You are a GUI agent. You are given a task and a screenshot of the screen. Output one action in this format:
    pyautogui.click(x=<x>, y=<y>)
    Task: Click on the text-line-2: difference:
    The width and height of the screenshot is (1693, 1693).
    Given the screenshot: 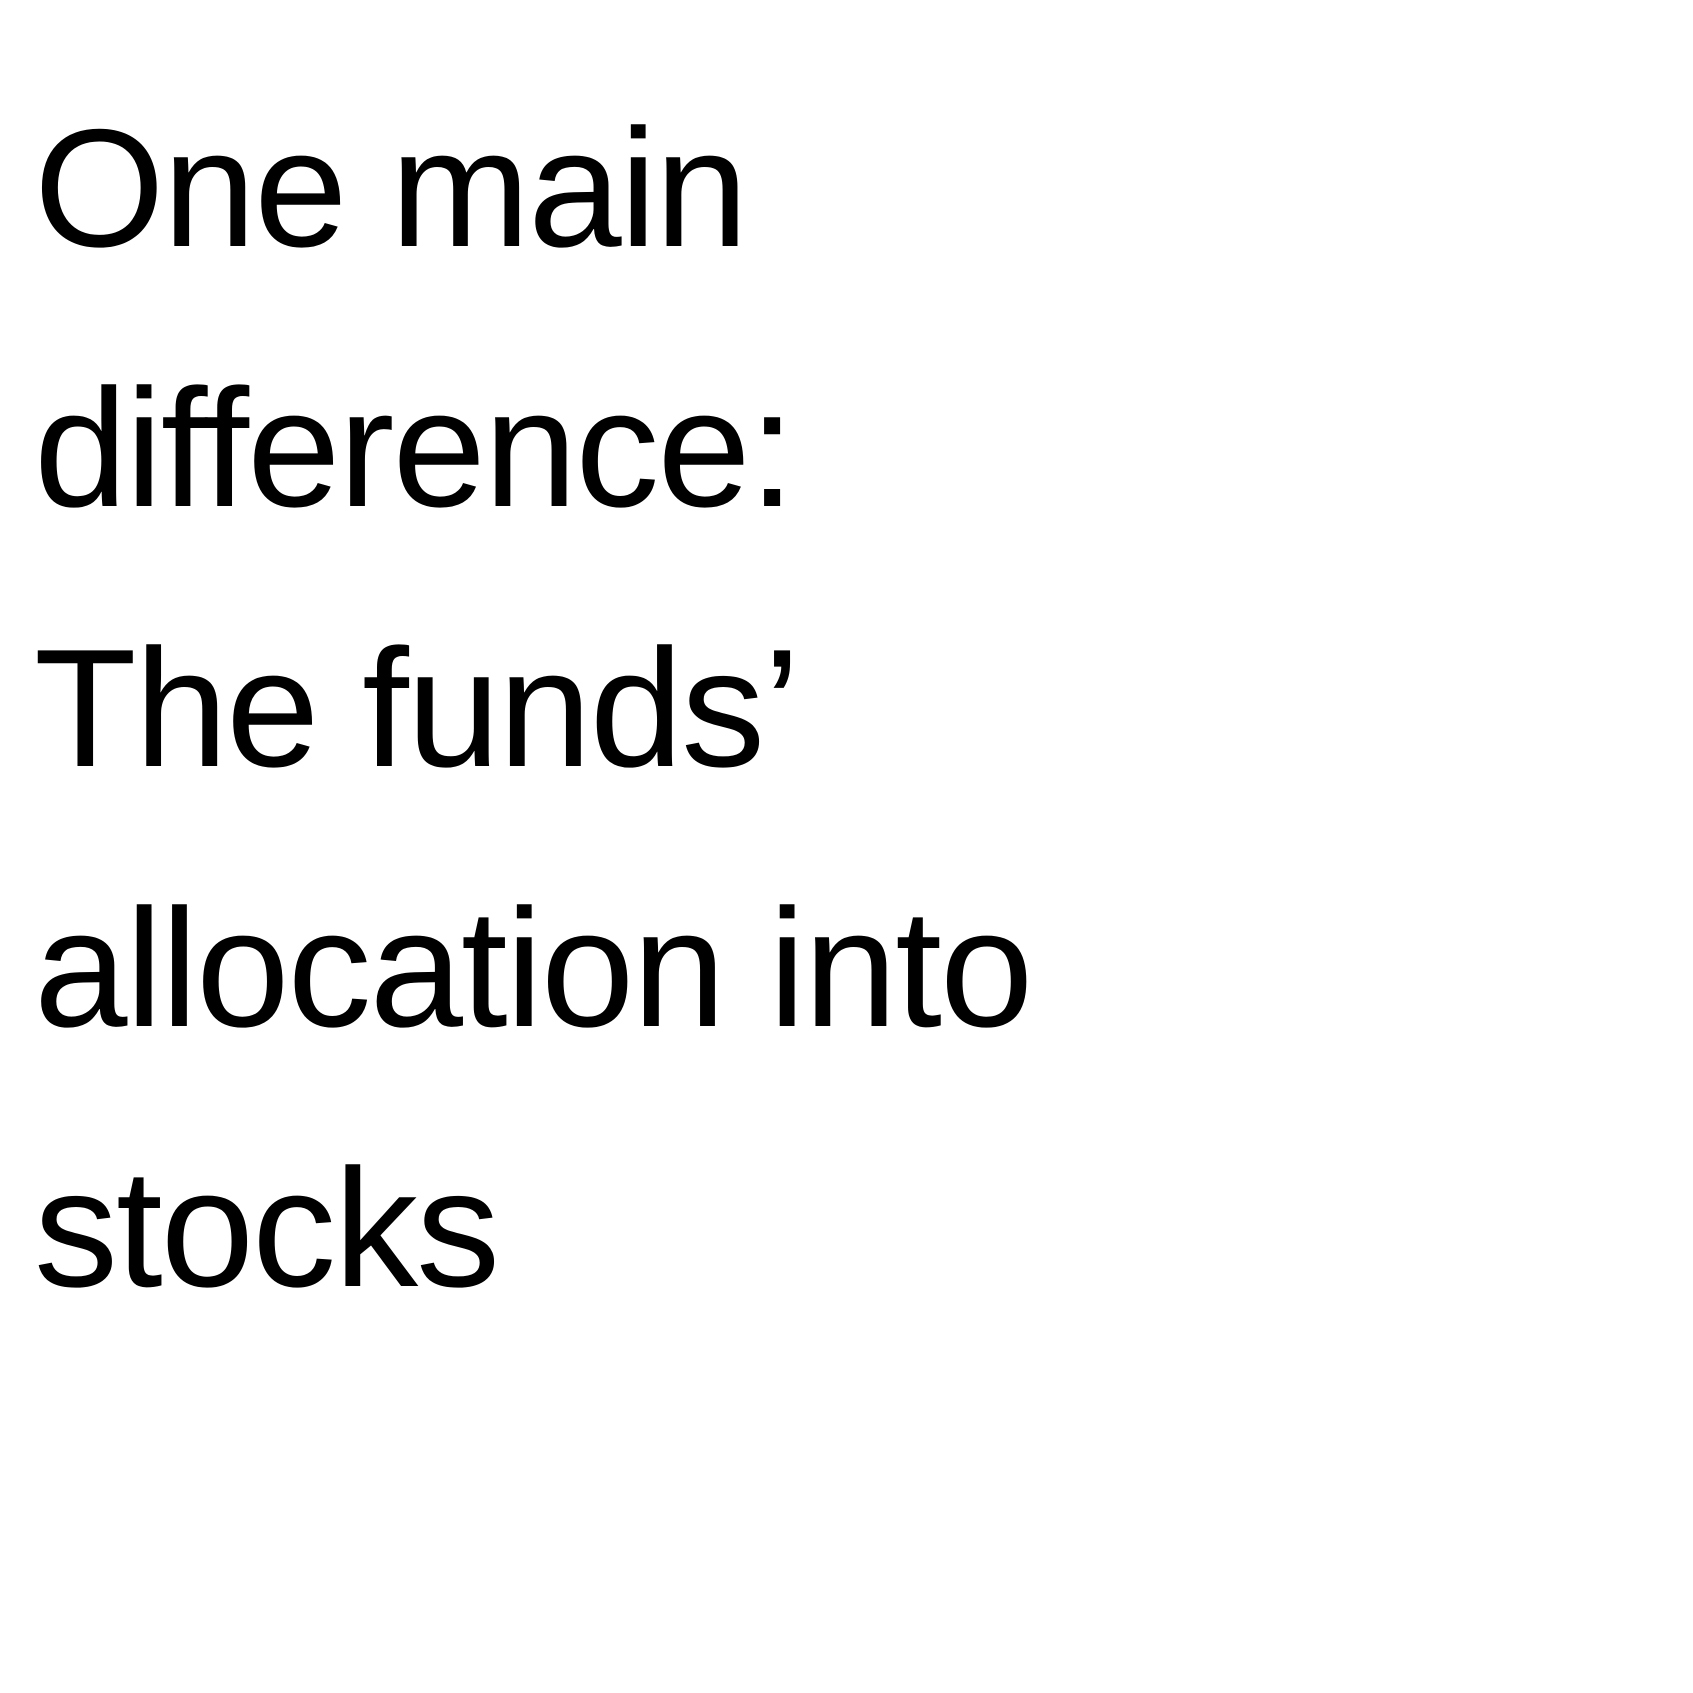 What is the action you would take?
    pyautogui.click(x=414, y=448)
    